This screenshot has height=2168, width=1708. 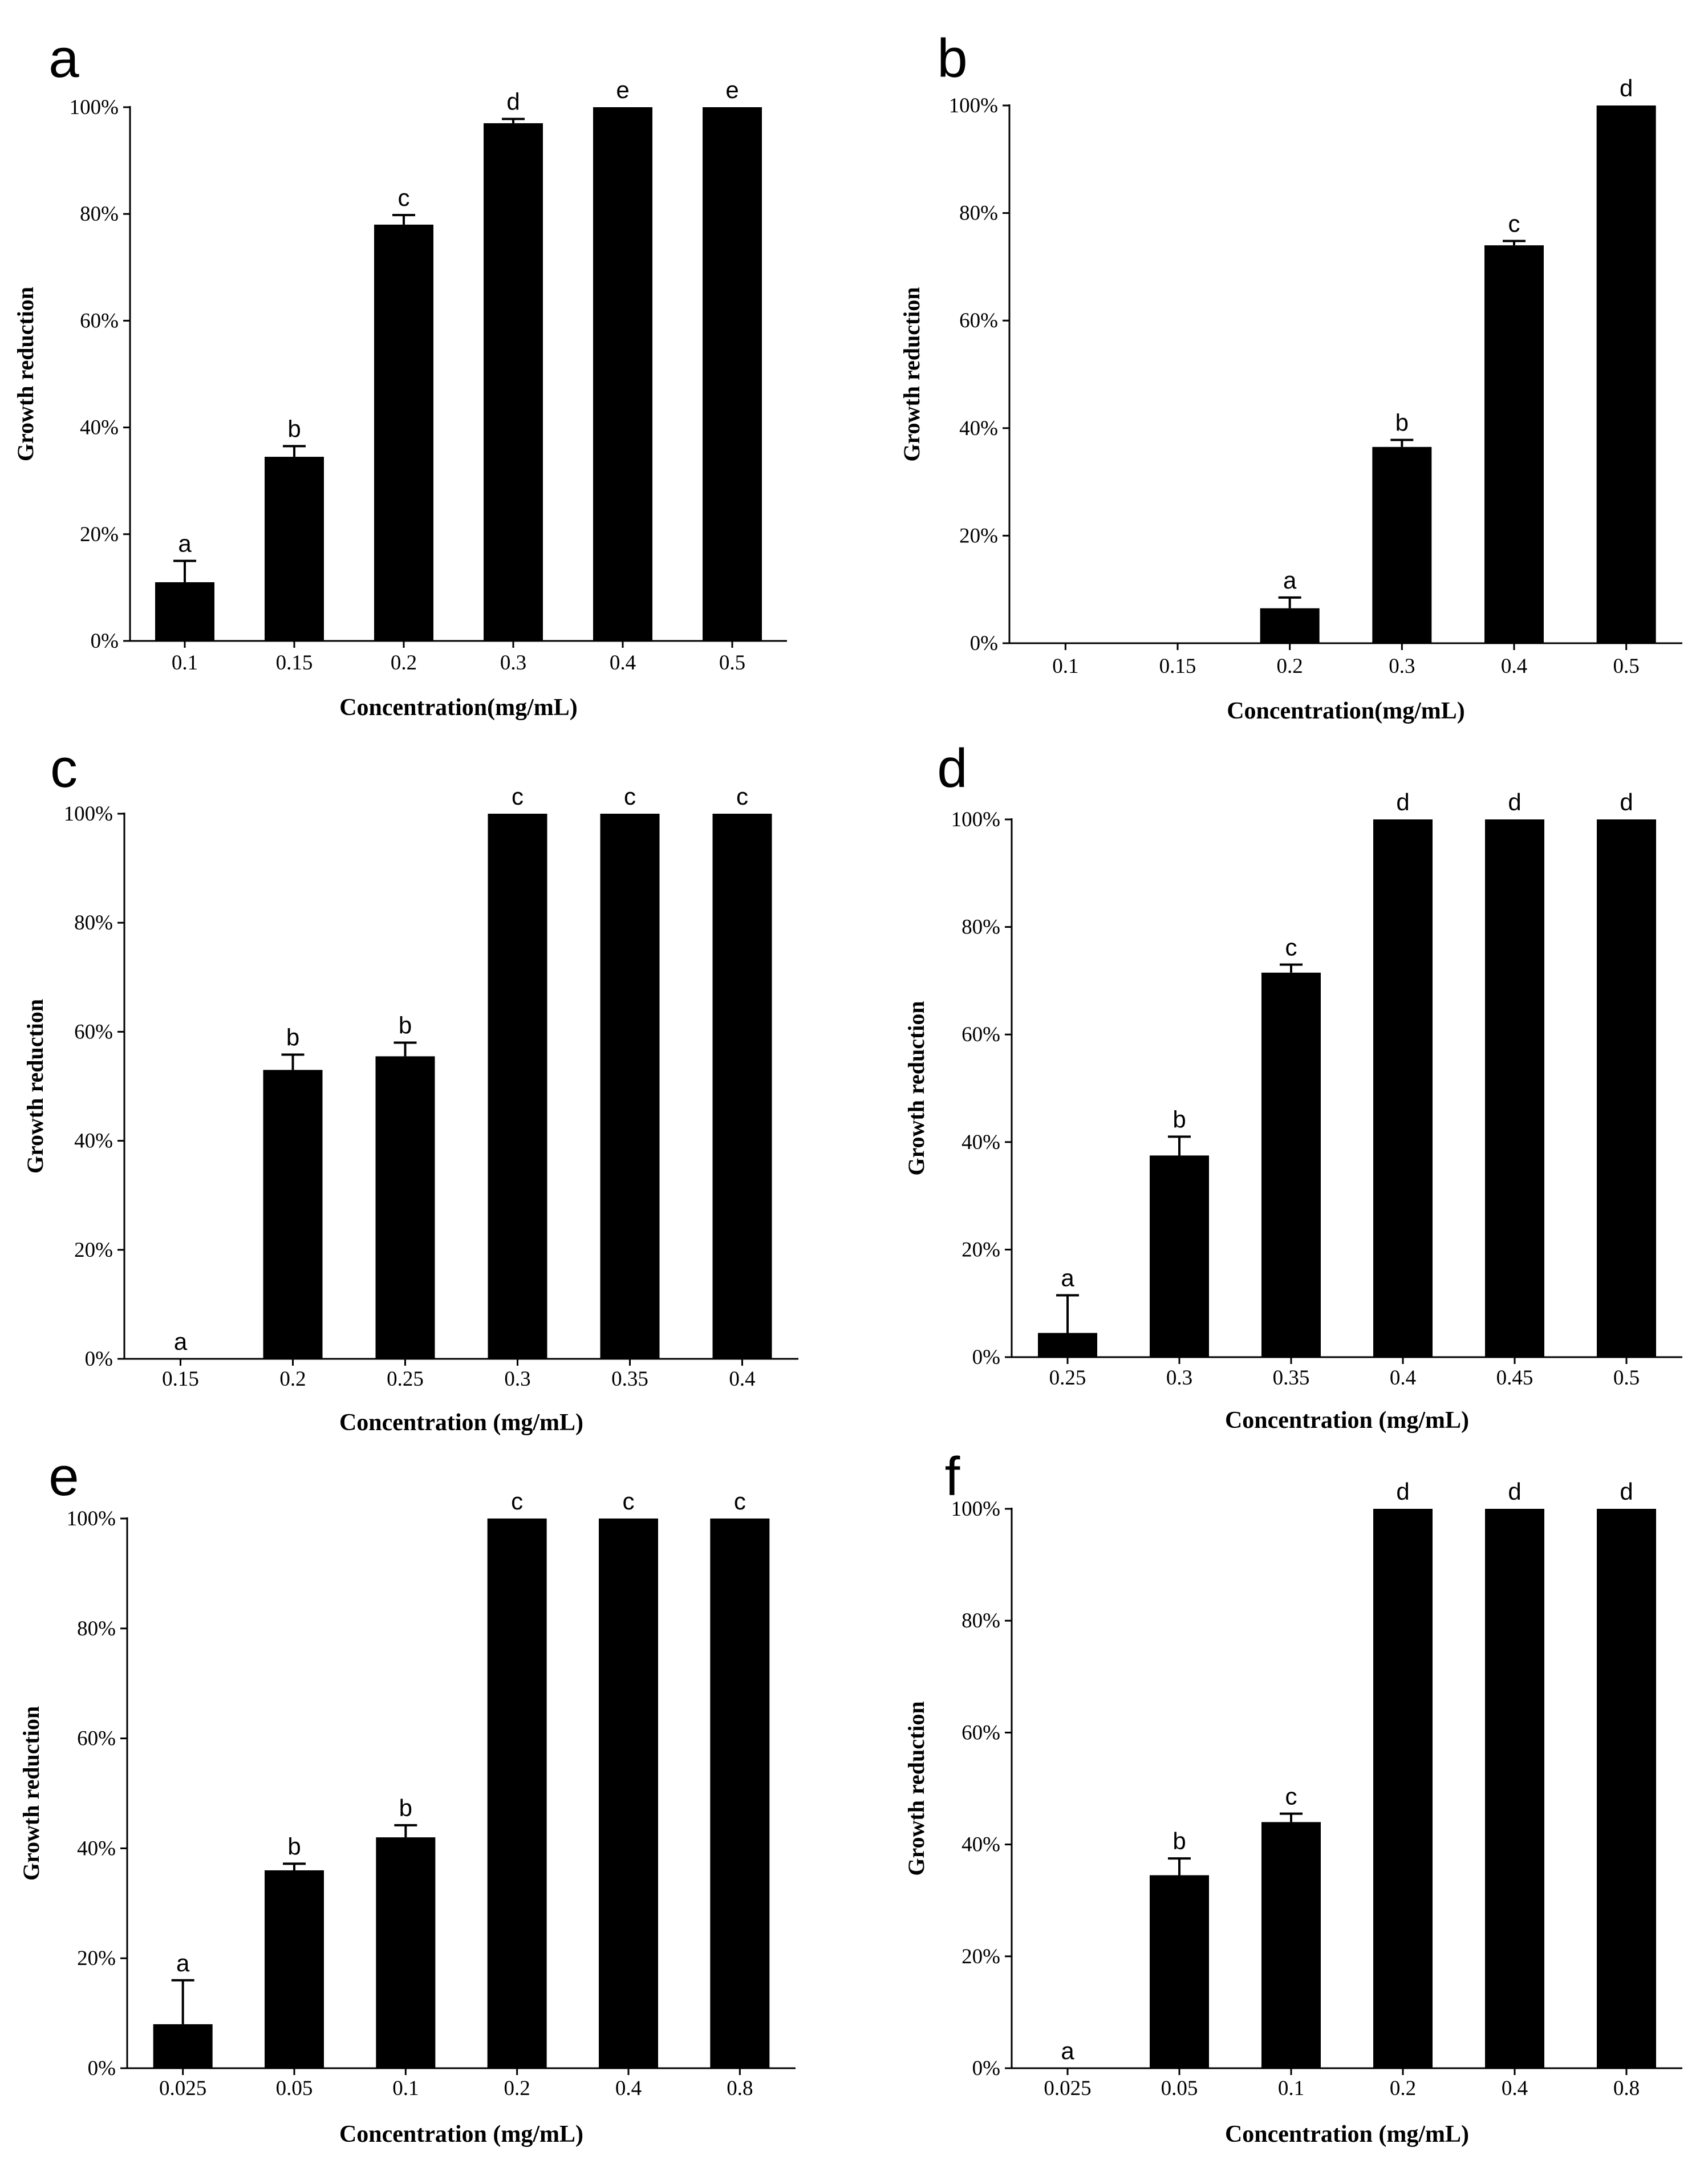 What do you see at coordinates (96, 1849) in the screenshot?
I see `panel-e-y-tick-label: 40%` at bounding box center [96, 1849].